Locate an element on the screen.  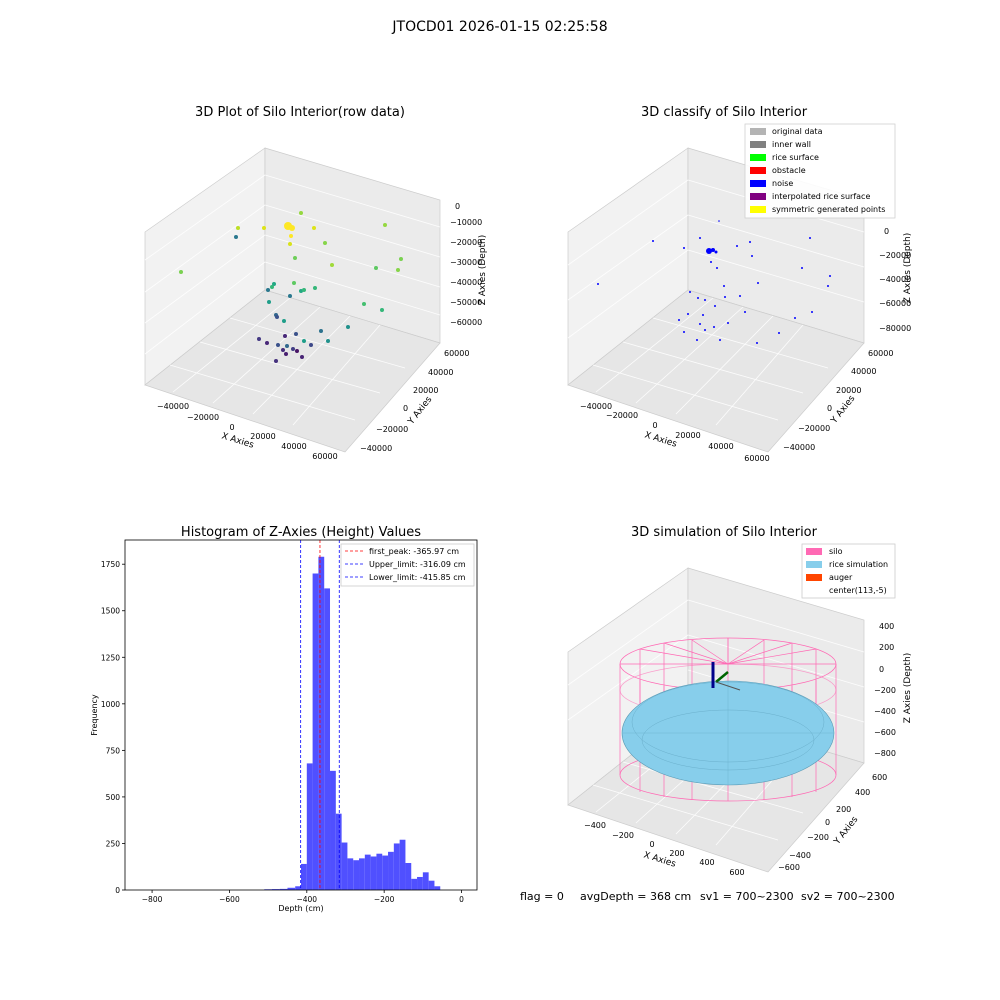
z-tick-label: −200 is located at coordinates (885, 690).